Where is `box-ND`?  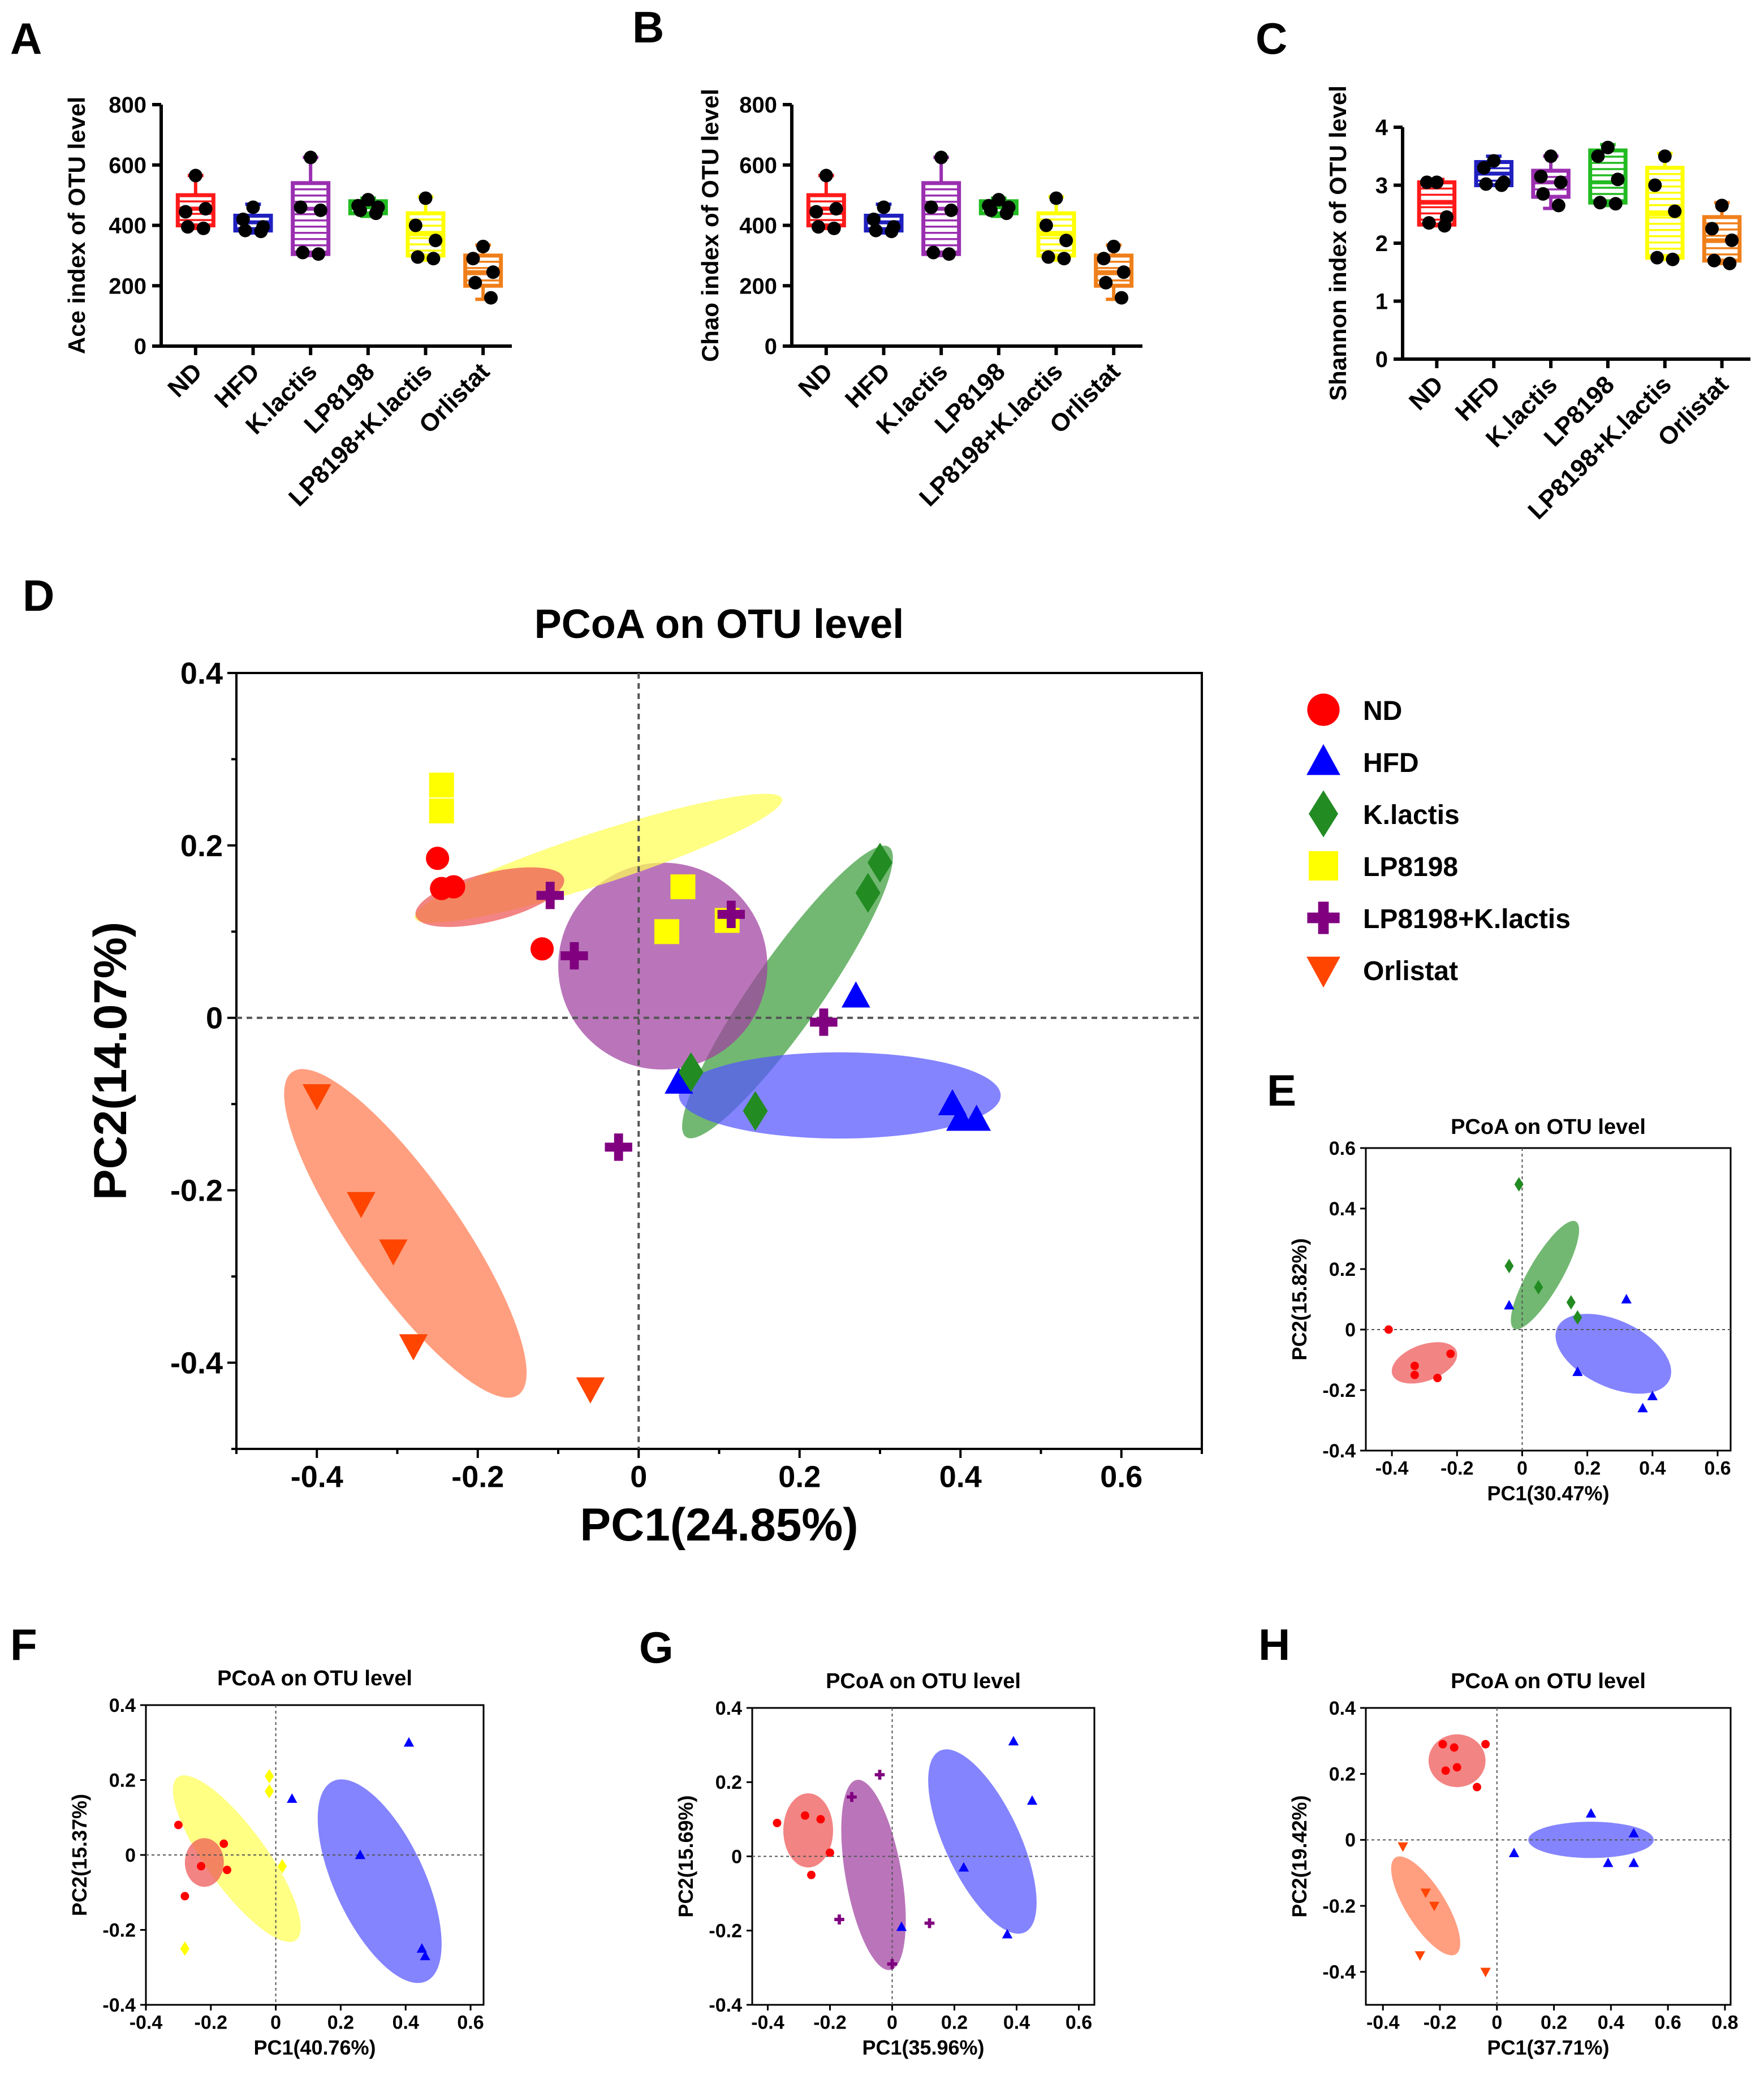
box-ND is located at coordinates (826, 202).